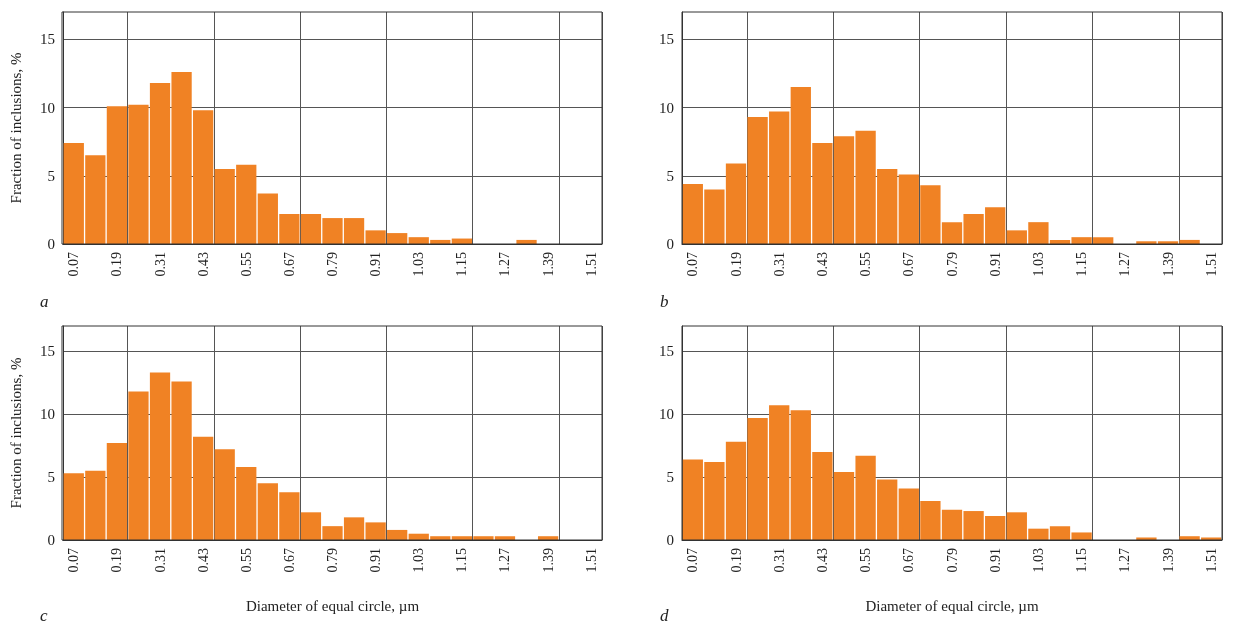 The image size is (1240, 628). Describe the element at coordinates (664, 301) in the screenshot. I see `text: b` at that location.